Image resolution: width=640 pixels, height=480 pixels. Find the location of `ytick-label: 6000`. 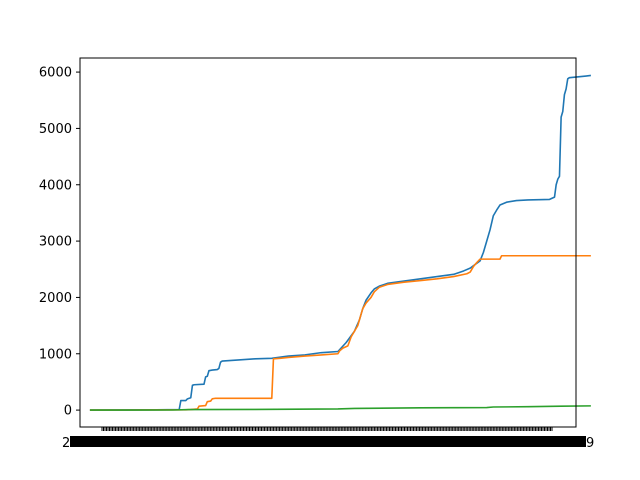

ytick-label: 6000 is located at coordinates (55, 73).